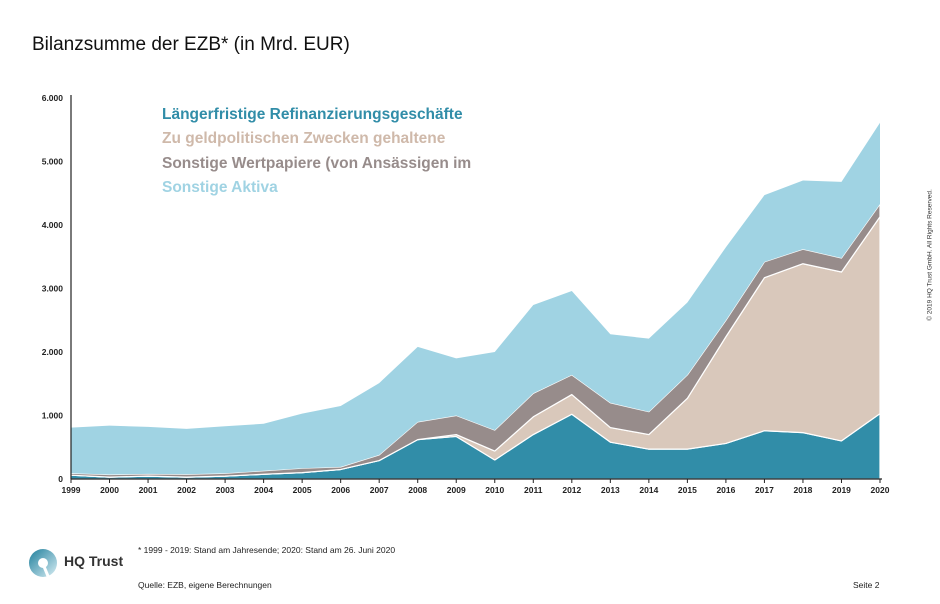 The height and width of the screenshot is (604, 940). Describe the element at coordinates (94, 561) in the screenshot. I see `logo-text: HQ Trust` at that location.